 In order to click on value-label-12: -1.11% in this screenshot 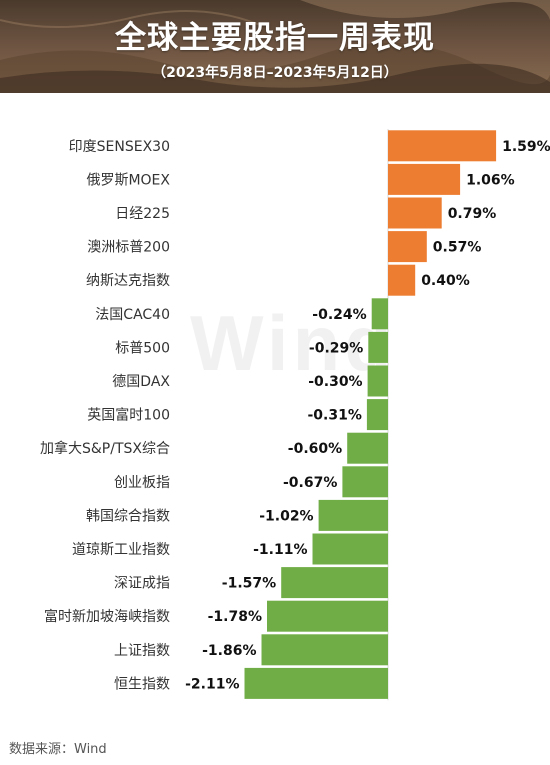, I will do `click(280, 550)`.